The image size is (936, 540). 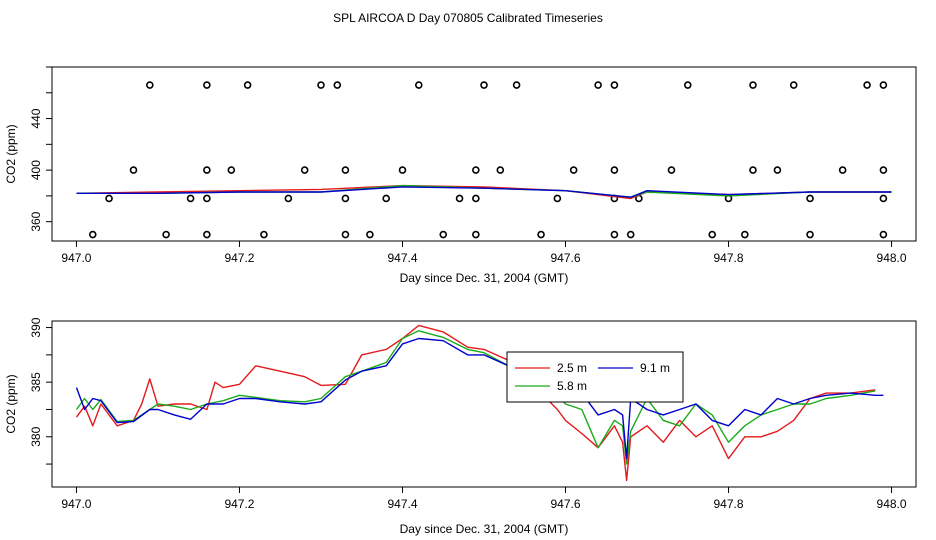 What do you see at coordinates (11, 403) in the screenshot?
I see `bottom-y-axis-label: CO2 (ppm)` at bounding box center [11, 403].